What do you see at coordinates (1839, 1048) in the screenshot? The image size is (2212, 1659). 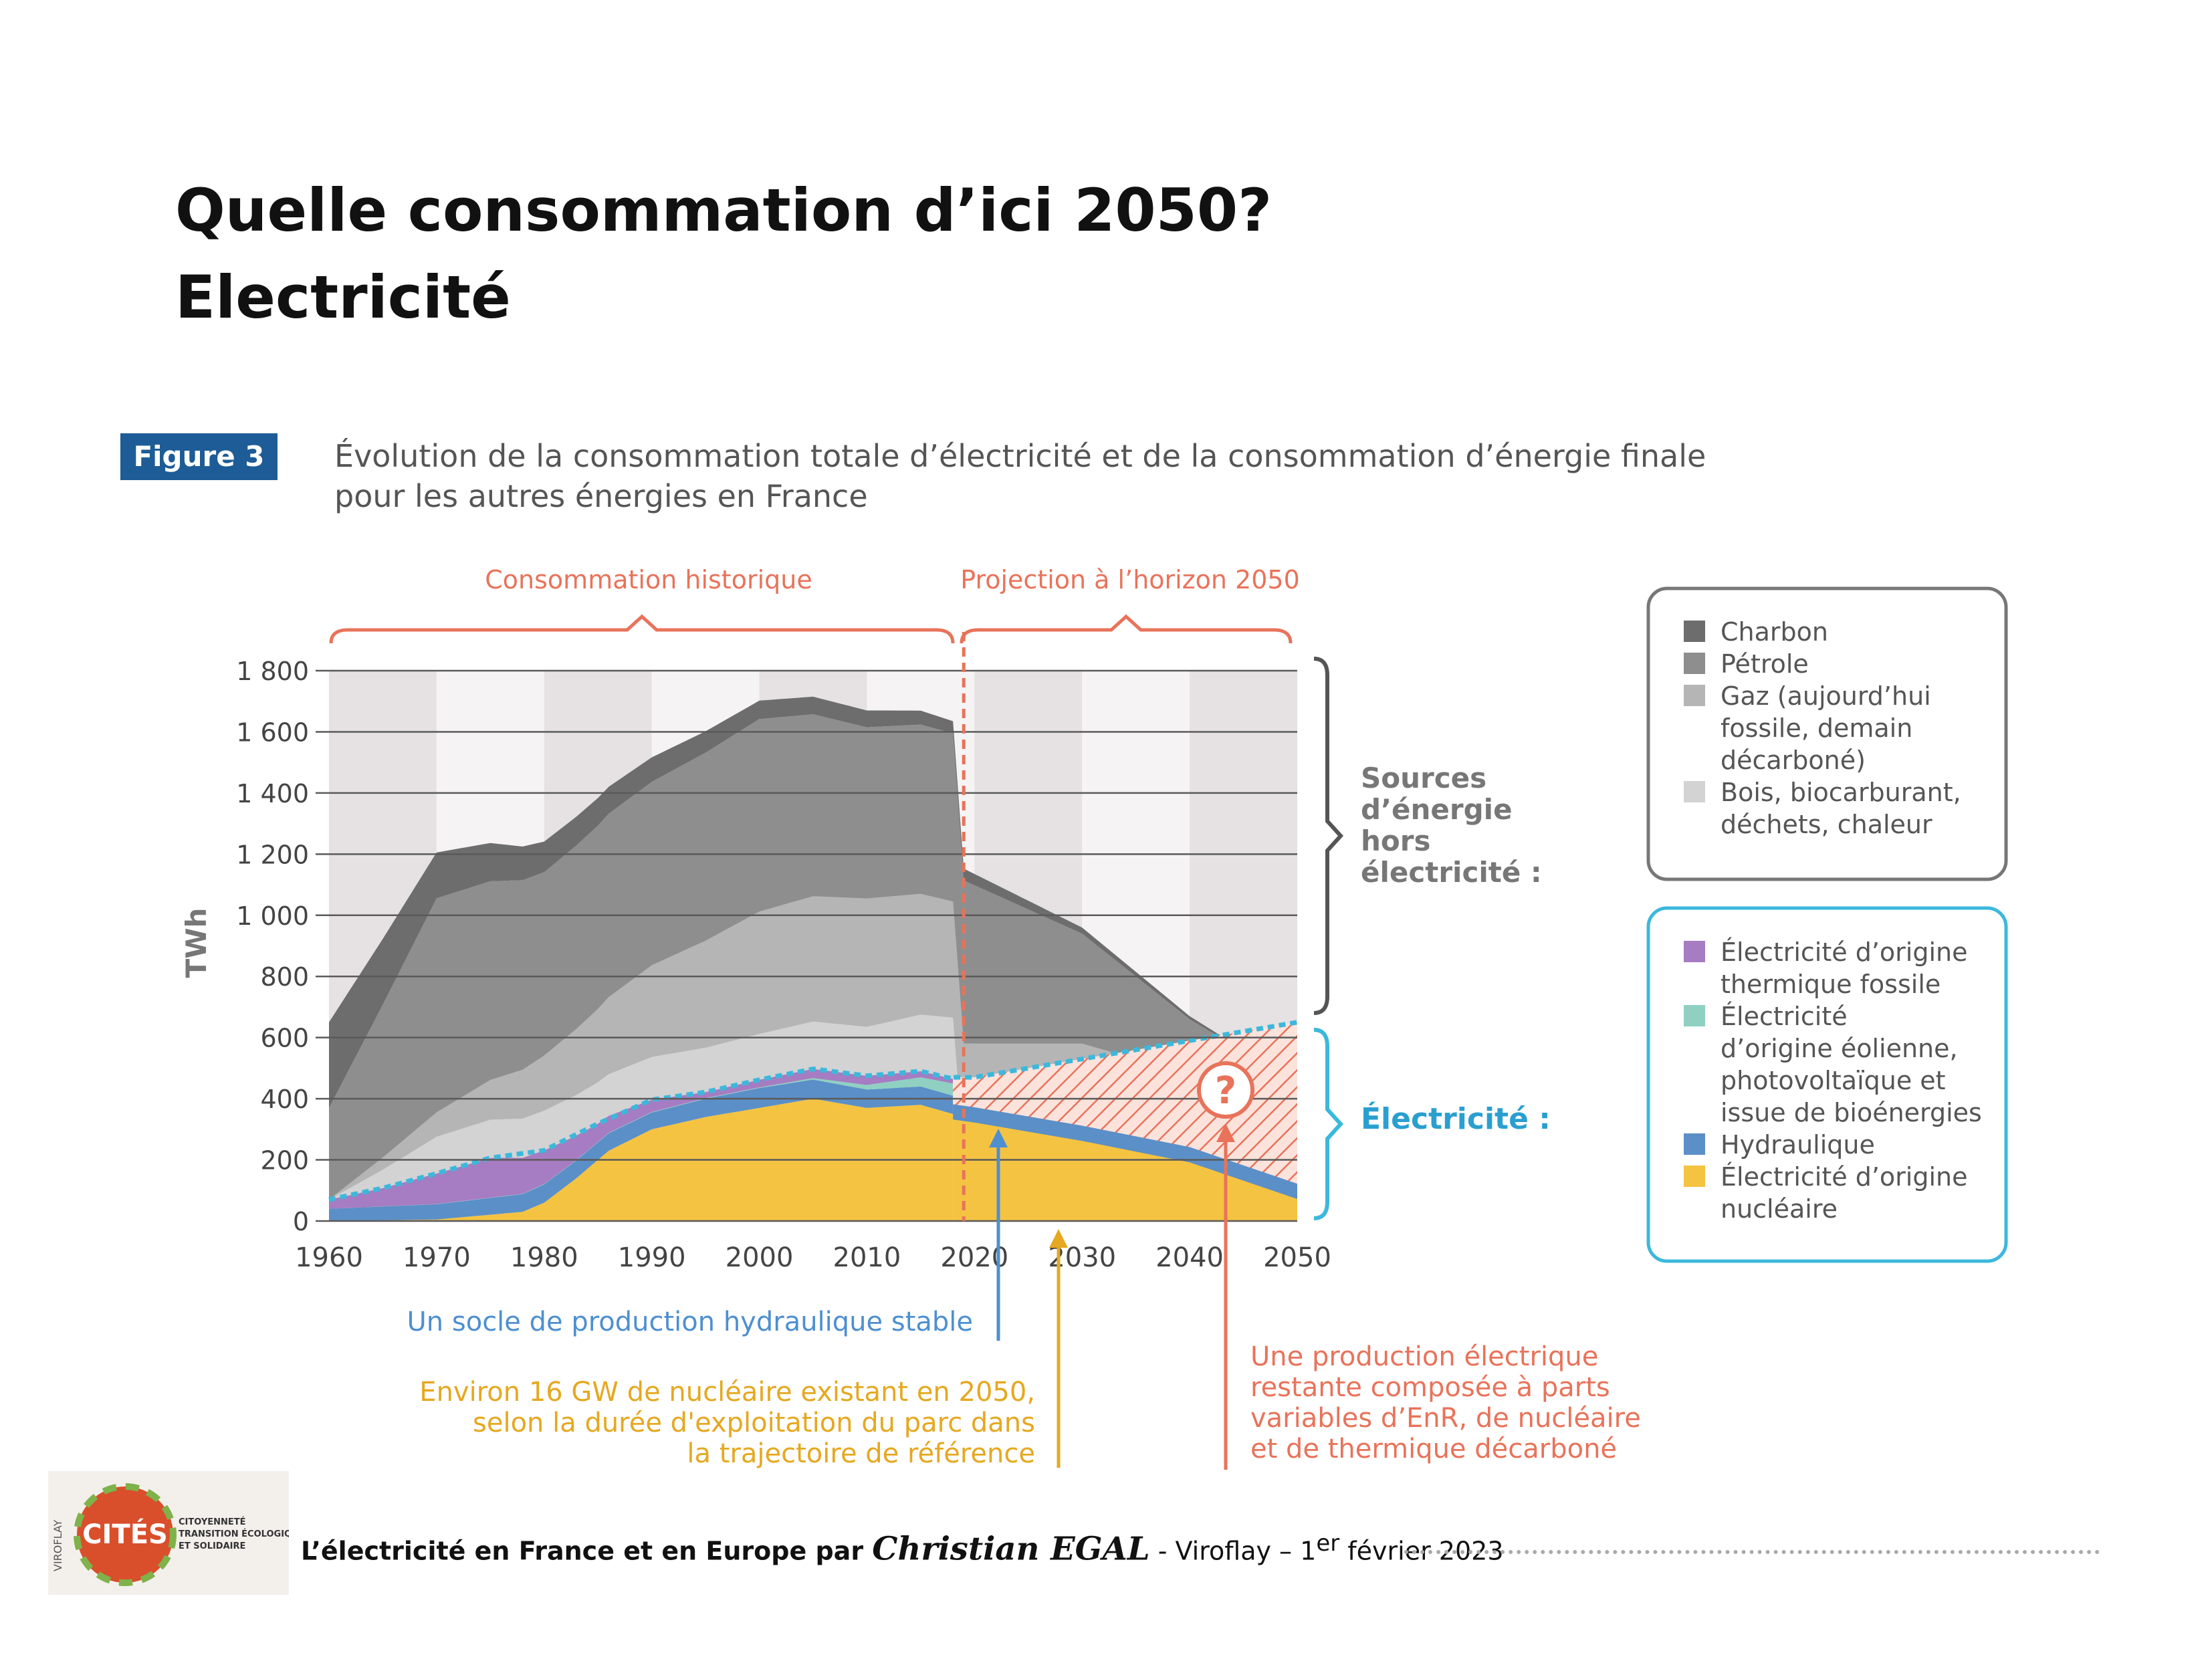 I see `legend-label: d’origine éolienne,` at bounding box center [1839, 1048].